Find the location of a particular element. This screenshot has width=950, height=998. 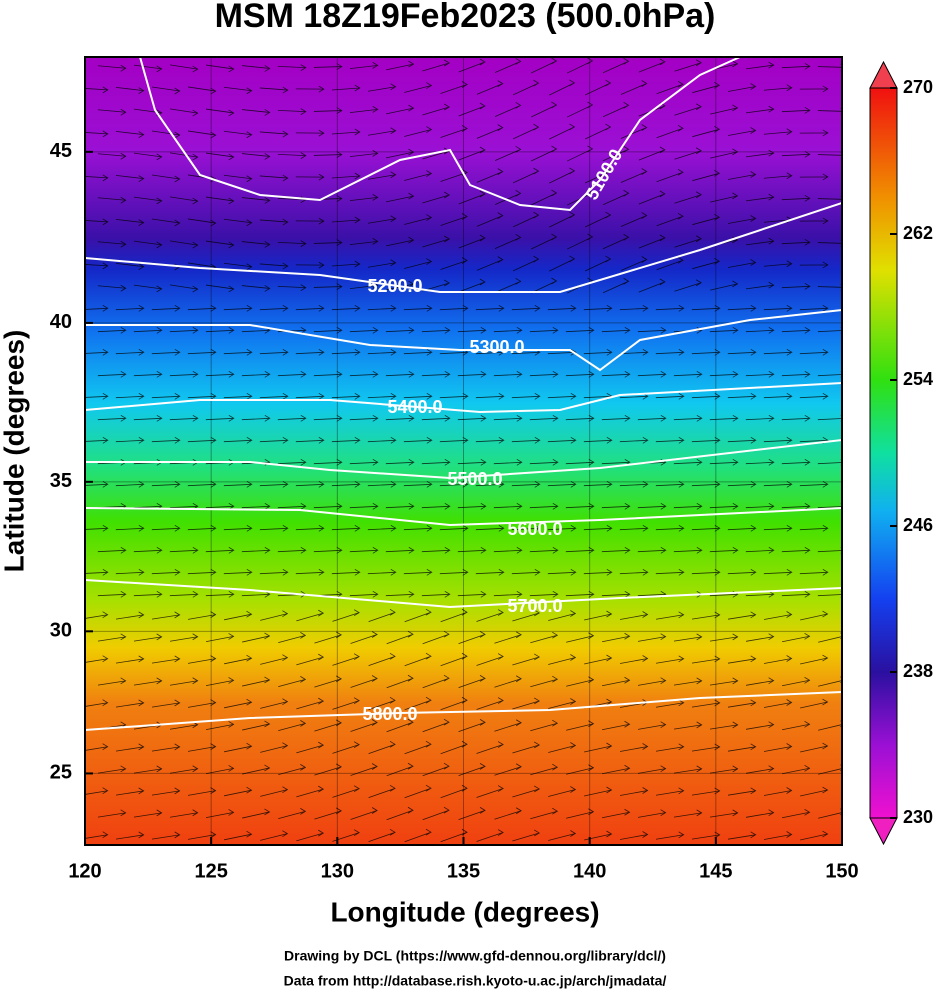

colorbar-tick-label: 262 is located at coordinates (918, 233).